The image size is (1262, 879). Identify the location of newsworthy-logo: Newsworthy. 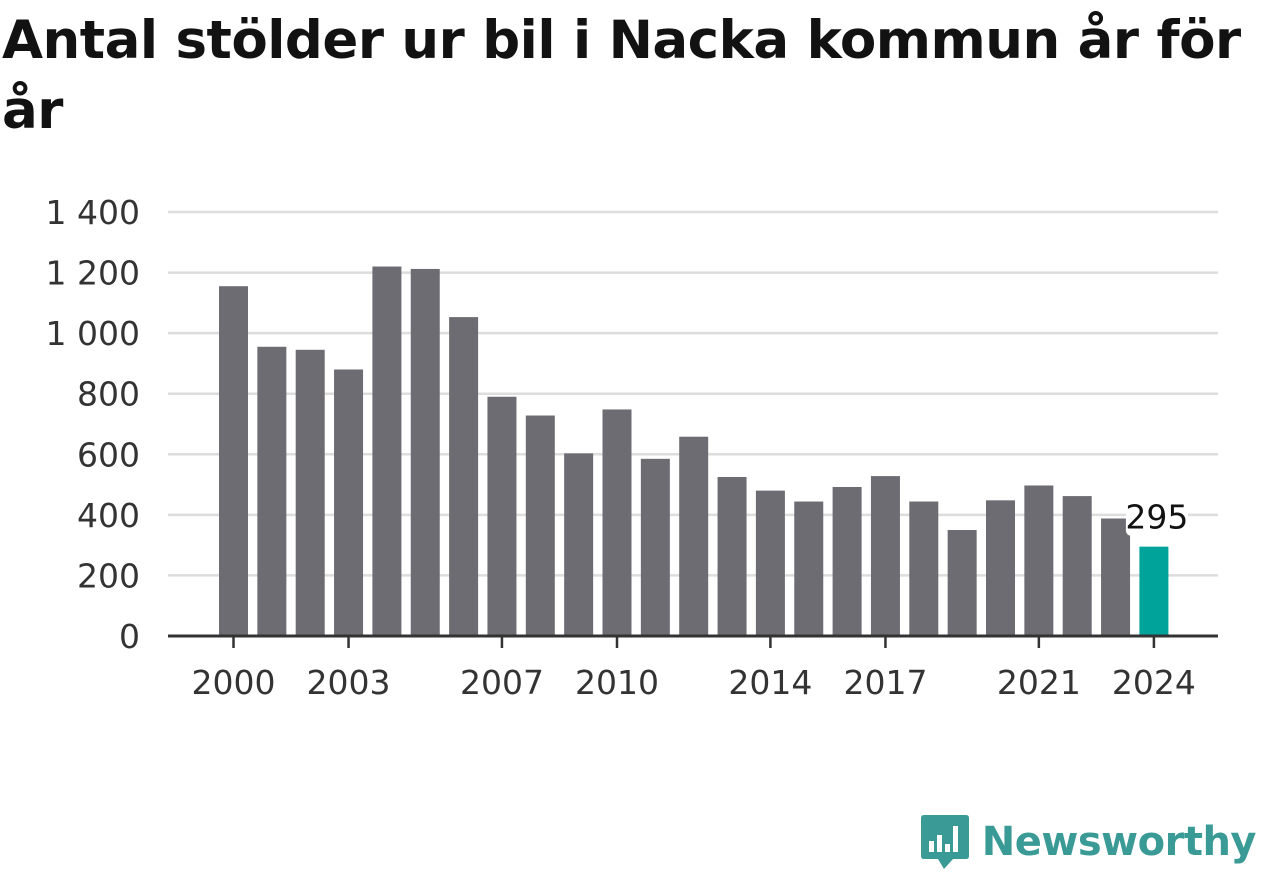
(1088, 842).